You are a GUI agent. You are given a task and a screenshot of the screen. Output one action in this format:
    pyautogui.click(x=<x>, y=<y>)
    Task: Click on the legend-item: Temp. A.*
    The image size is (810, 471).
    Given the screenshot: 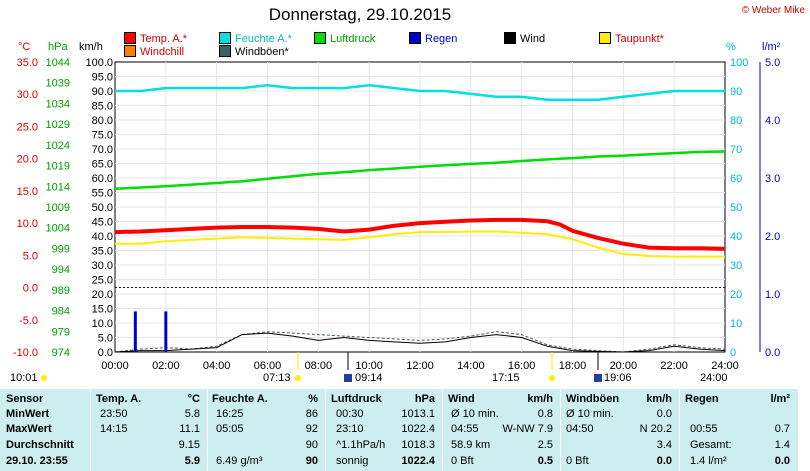 What is the action you would take?
    pyautogui.click(x=155, y=38)
    